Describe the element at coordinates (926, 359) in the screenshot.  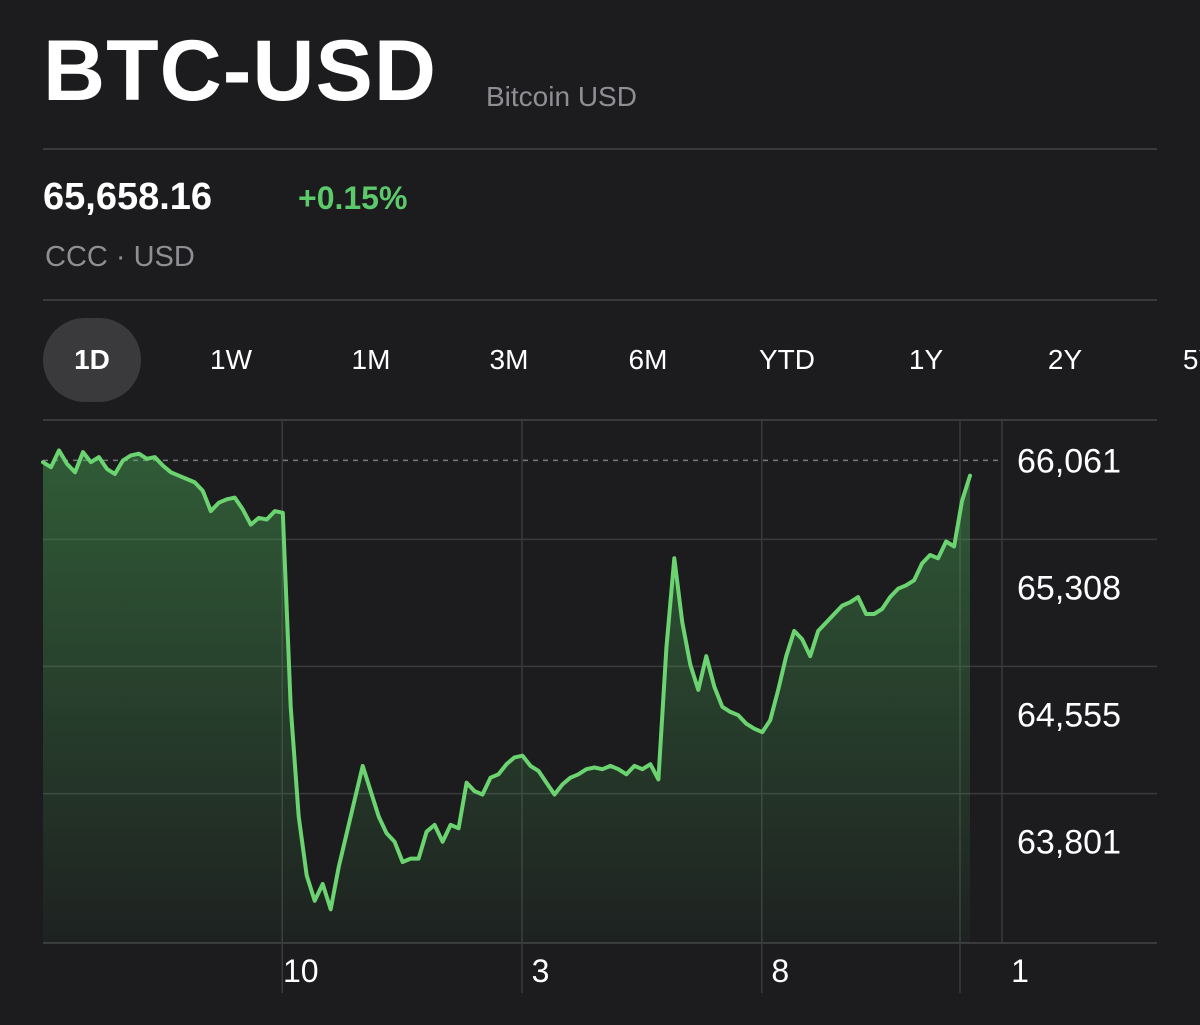
I see `range-1y-button: 1Y` at that location.